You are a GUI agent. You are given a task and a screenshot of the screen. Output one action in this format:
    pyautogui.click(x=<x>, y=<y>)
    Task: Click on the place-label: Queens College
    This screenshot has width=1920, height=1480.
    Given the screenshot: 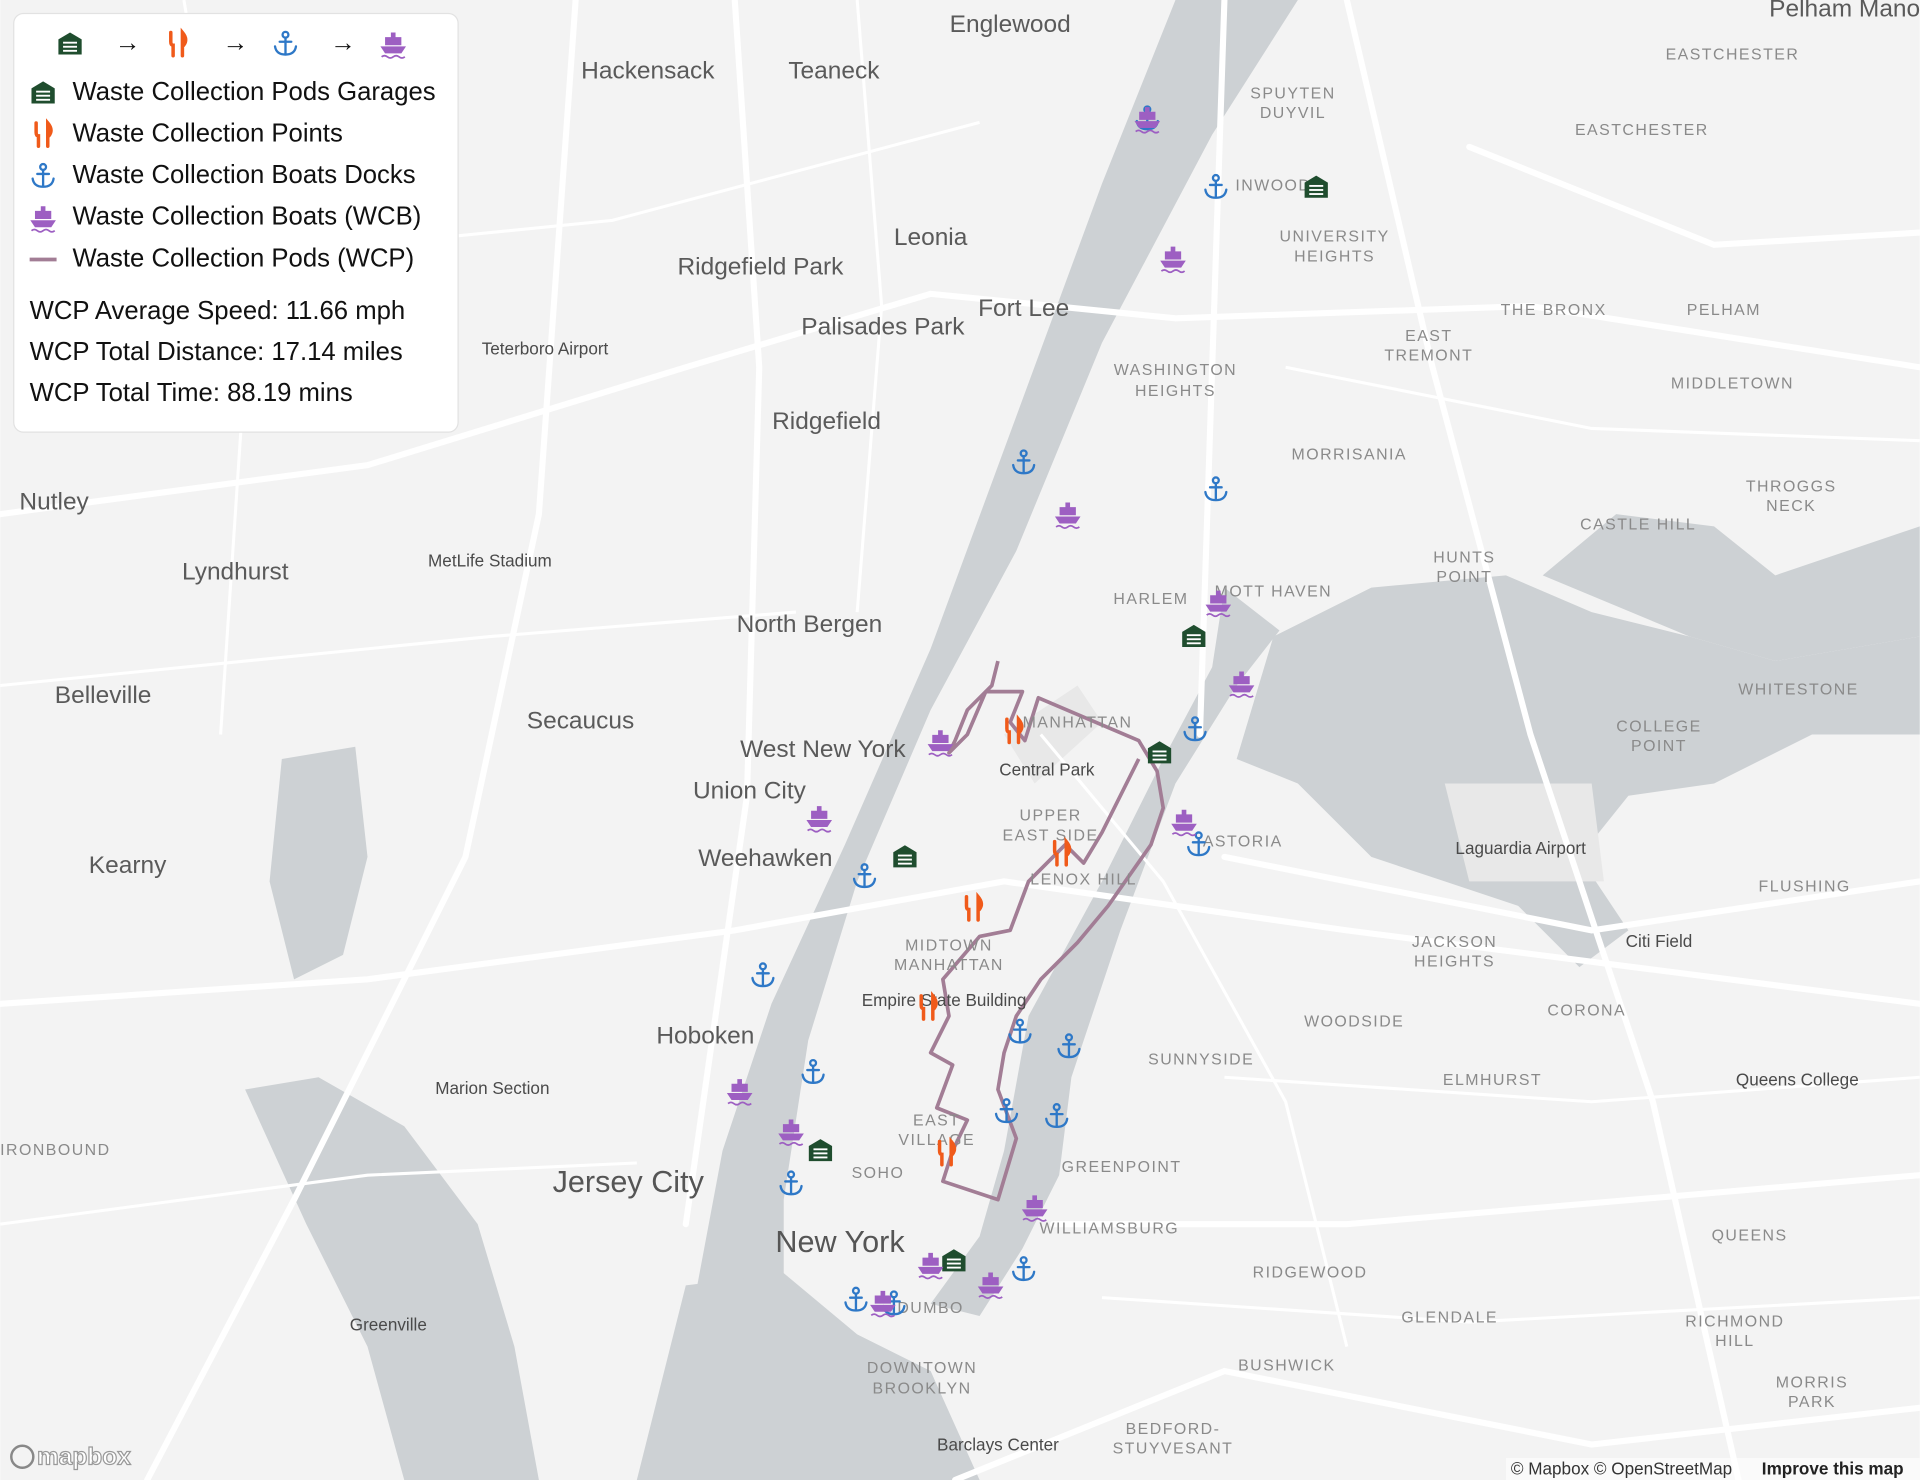 What is the action you would take?
    pyautogui.click(x=1797, y=1079)
    